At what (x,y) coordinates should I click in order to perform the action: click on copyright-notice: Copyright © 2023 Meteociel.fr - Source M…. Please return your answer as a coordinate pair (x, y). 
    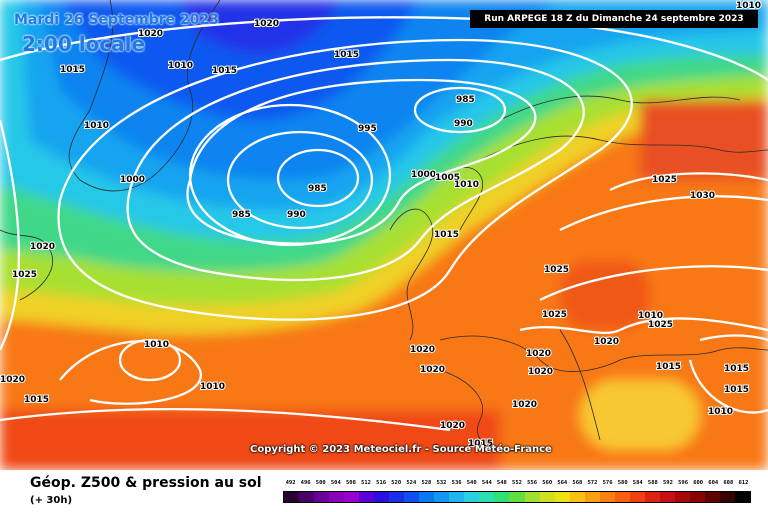
    Looking at the image, I should click on (401, 449).